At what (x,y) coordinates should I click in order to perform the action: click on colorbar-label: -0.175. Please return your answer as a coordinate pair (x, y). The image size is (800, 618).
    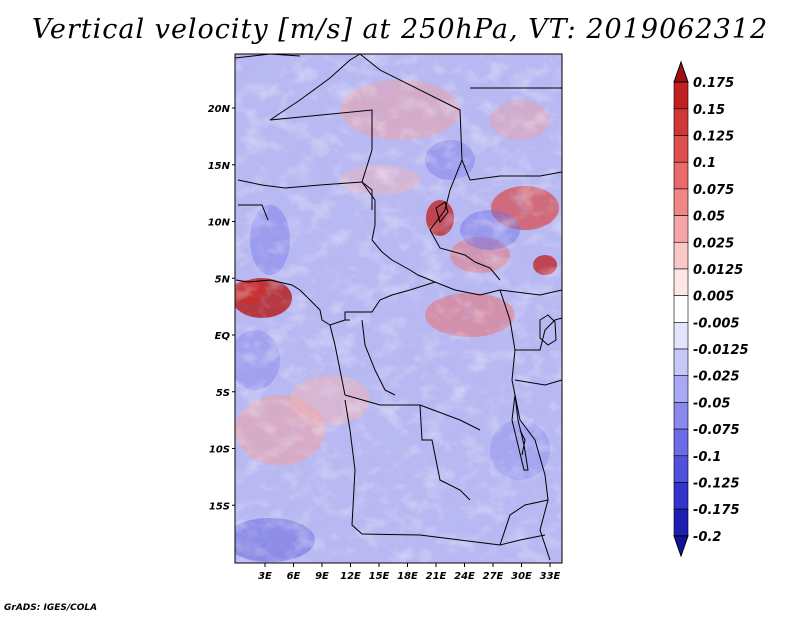
    Looking at the image, I should click on (716, 510).